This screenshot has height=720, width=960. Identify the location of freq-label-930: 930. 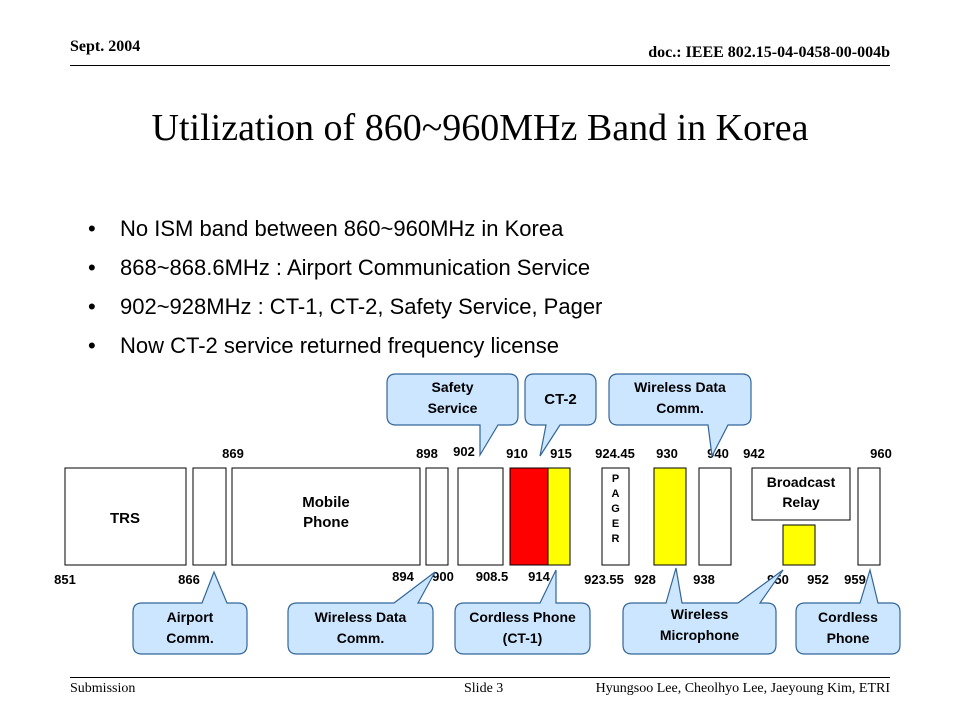
(667, 453).